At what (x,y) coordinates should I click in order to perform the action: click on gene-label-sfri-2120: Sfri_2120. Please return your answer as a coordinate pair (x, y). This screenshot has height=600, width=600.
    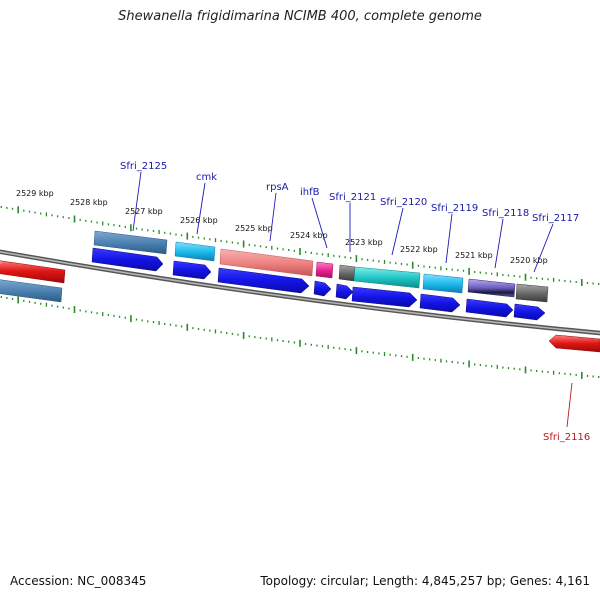
    Looking at the image, I should click on (403, 202).